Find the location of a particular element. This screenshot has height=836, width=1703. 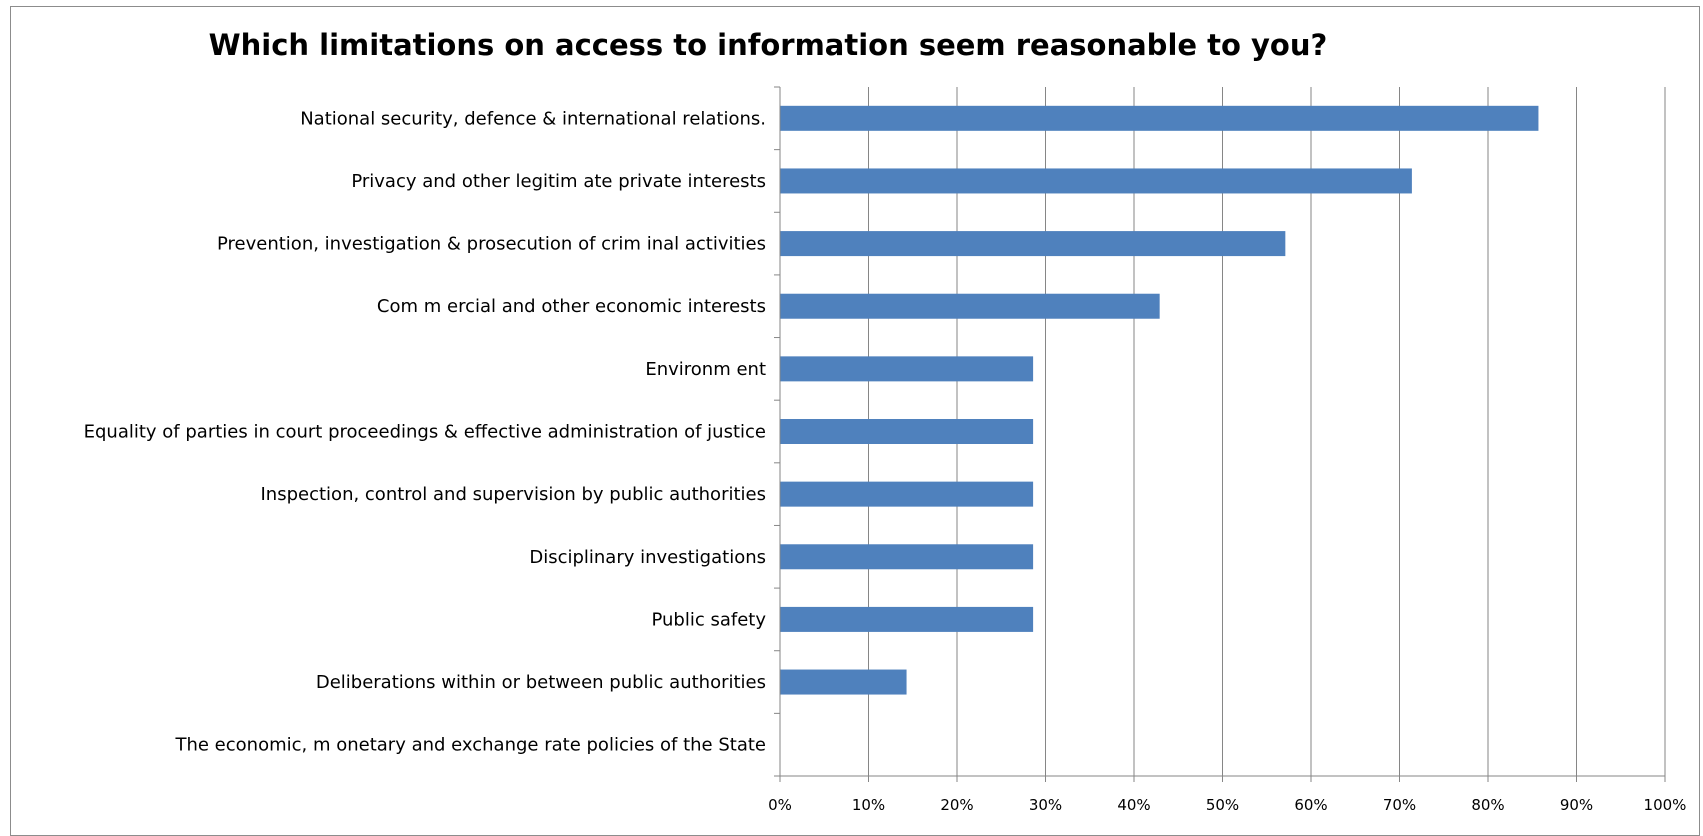

x-tick-label: 20% is located at coordinates (956, 805).